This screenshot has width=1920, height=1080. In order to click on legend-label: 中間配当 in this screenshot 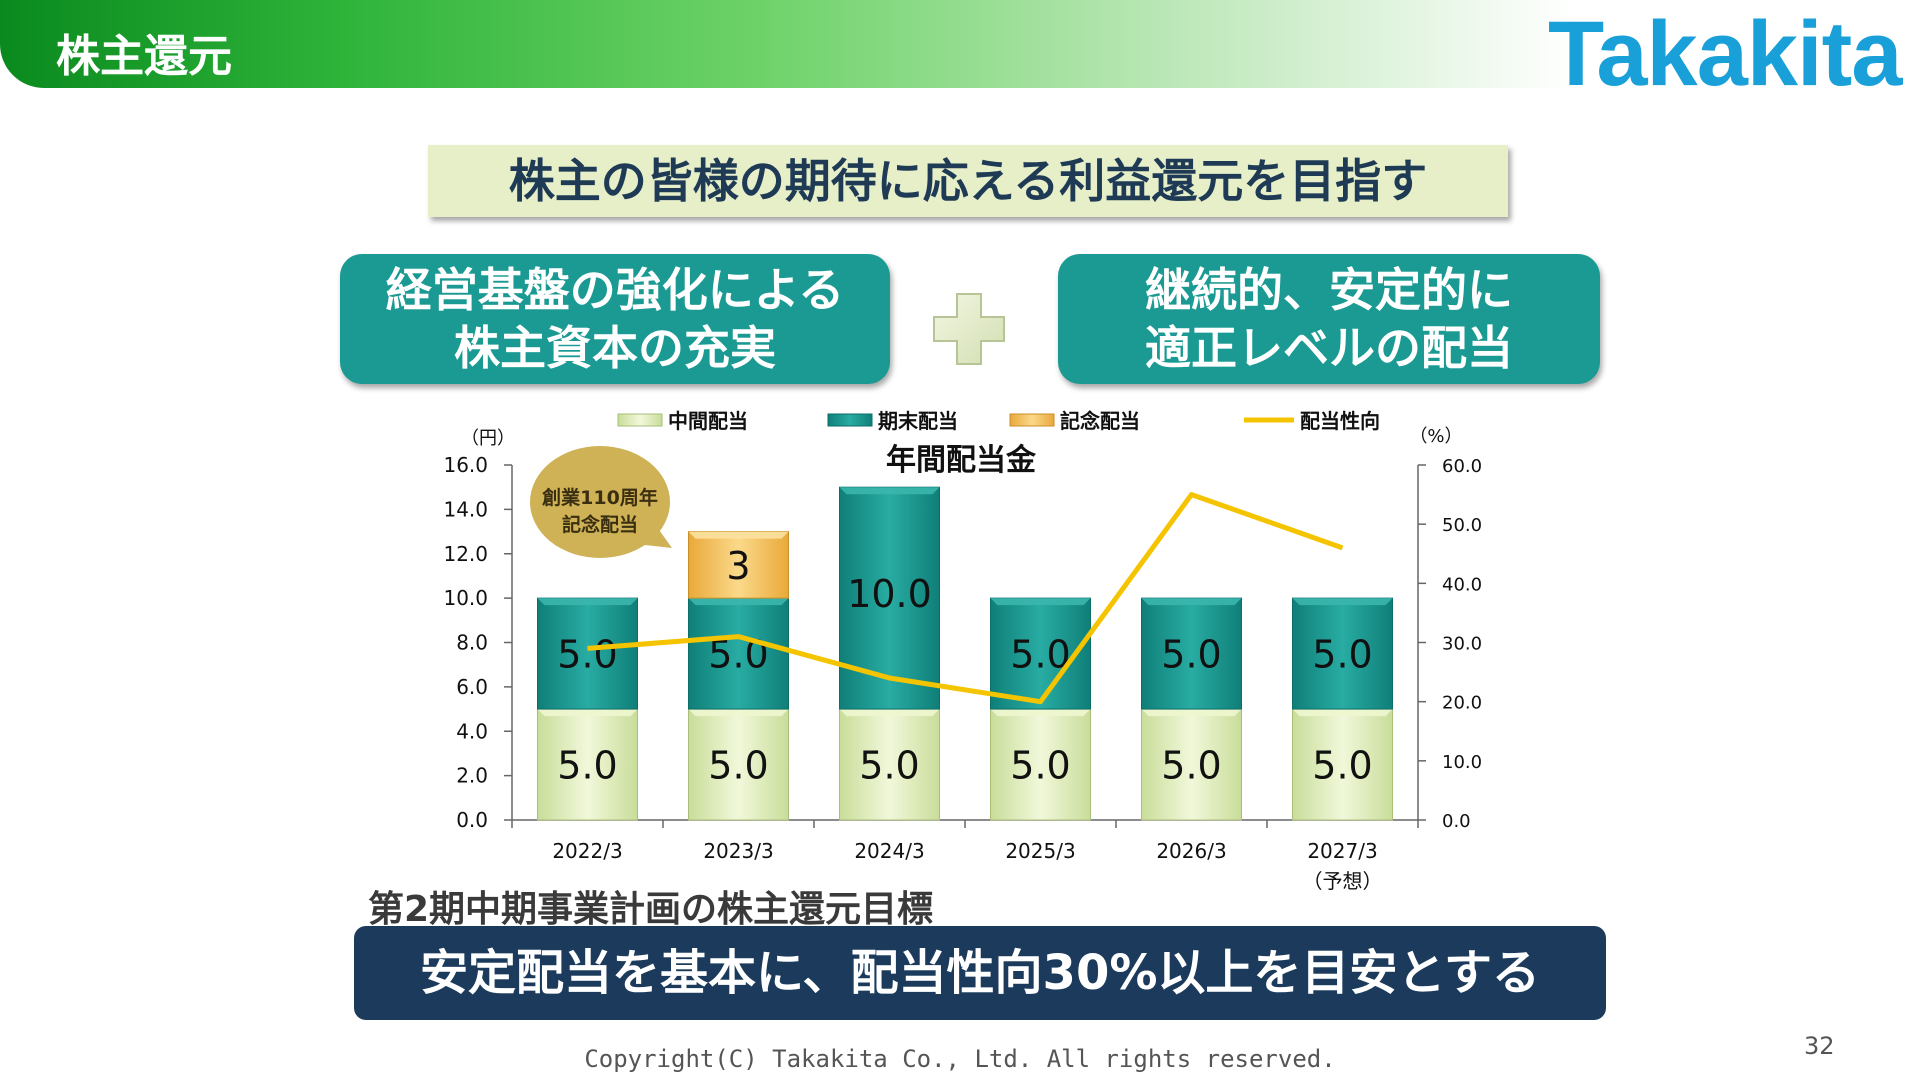, I will do `click(708, 421)`.